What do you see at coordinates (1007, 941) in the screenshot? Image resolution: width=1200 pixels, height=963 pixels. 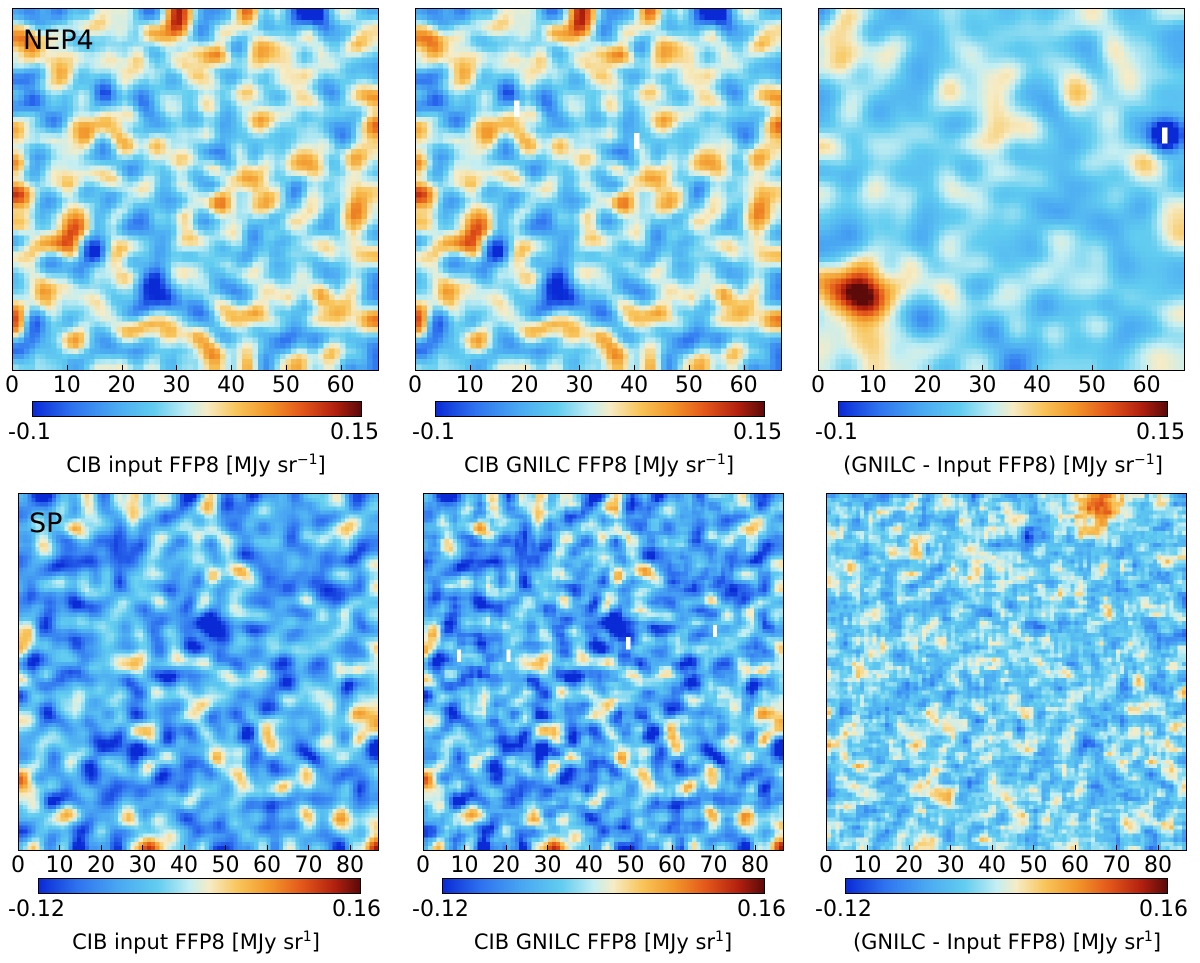 I see `colorbar-title: (GNILC - Input FFP8) [MJy sr1]` at bounding box center [1007, 941].